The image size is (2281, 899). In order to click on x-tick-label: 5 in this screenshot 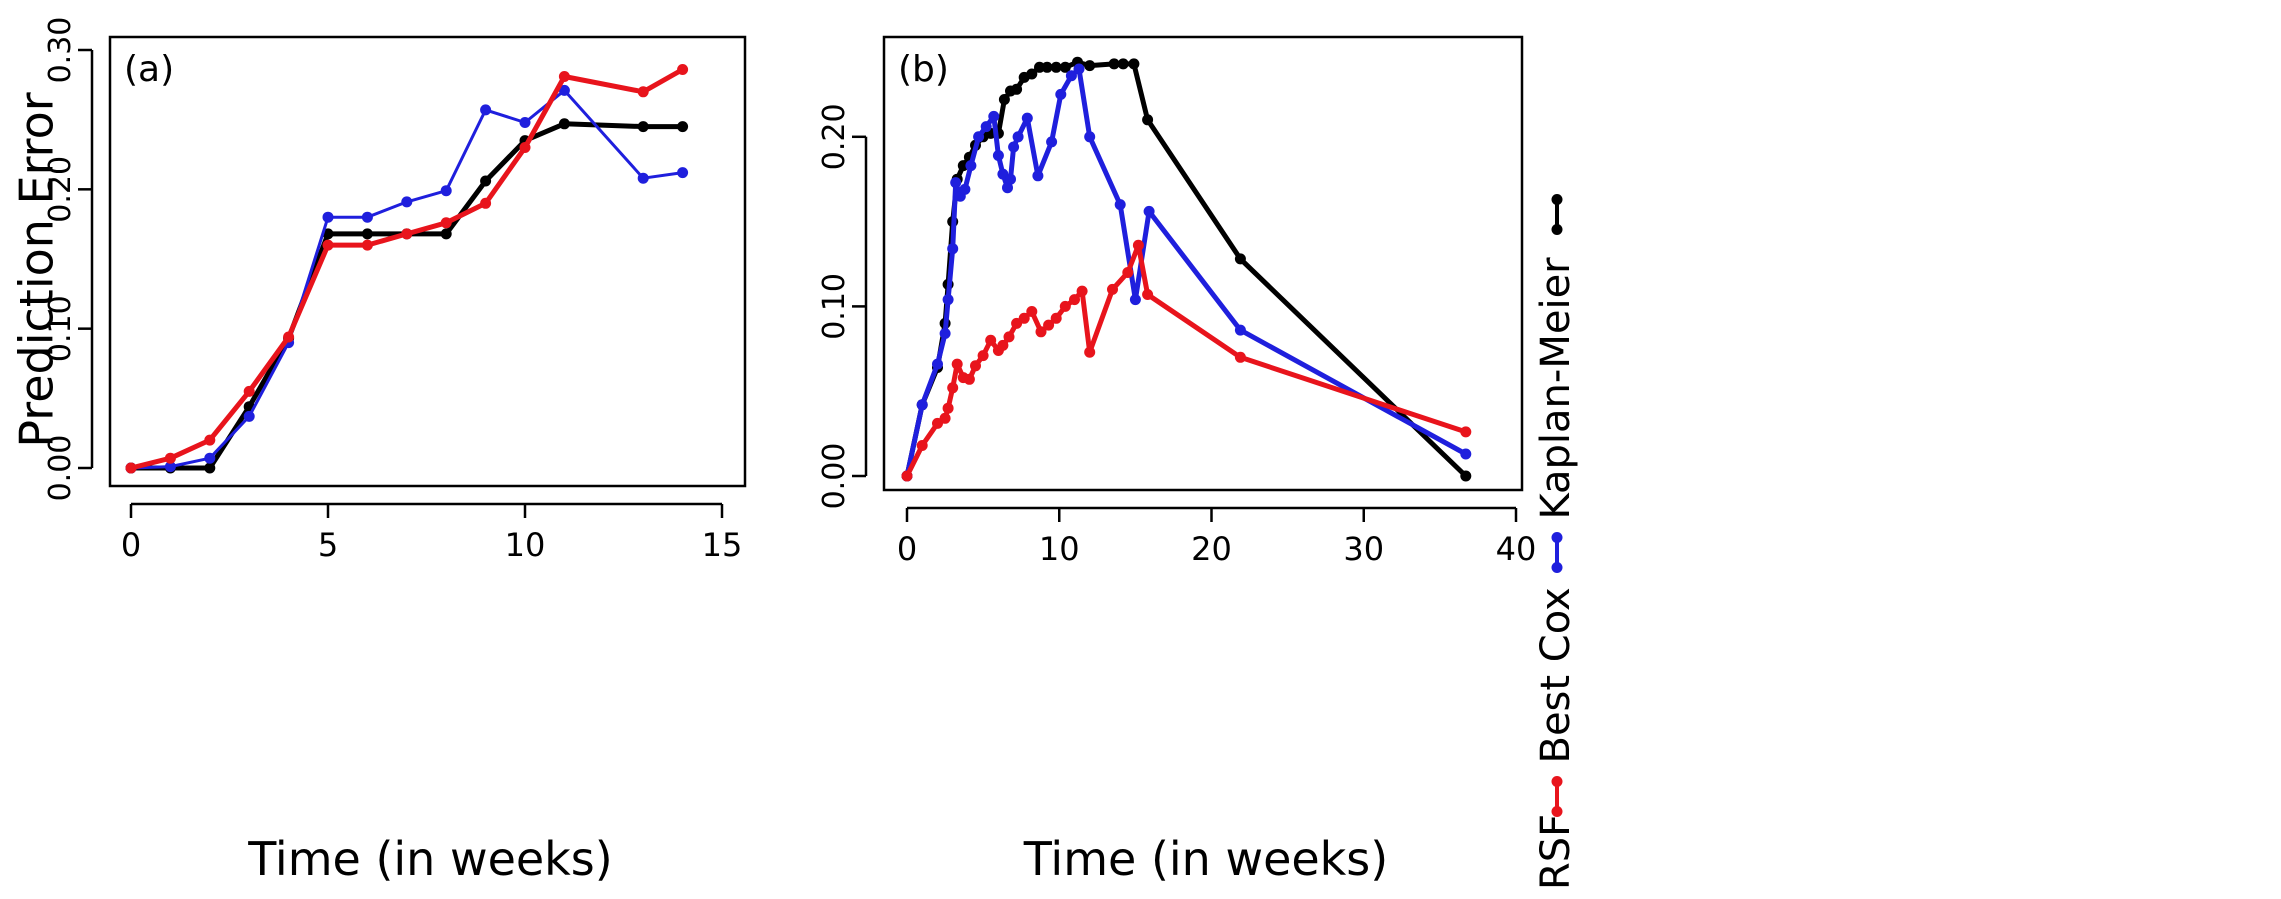, I will do `click(328, 545)`.